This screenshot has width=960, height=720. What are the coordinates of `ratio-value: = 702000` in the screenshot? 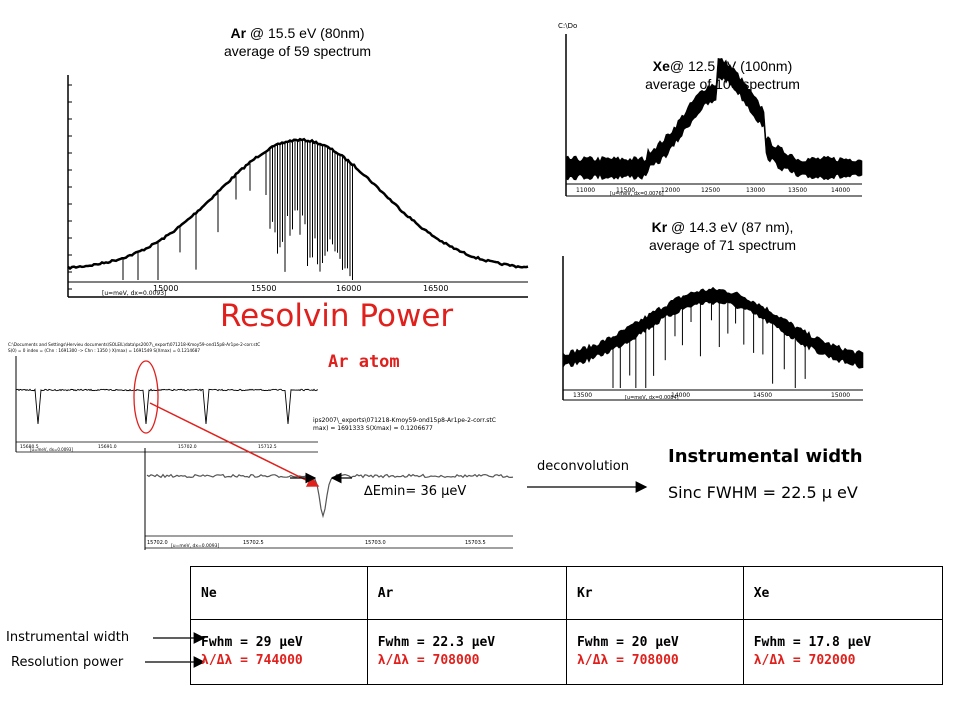 It's located at (820, 660).